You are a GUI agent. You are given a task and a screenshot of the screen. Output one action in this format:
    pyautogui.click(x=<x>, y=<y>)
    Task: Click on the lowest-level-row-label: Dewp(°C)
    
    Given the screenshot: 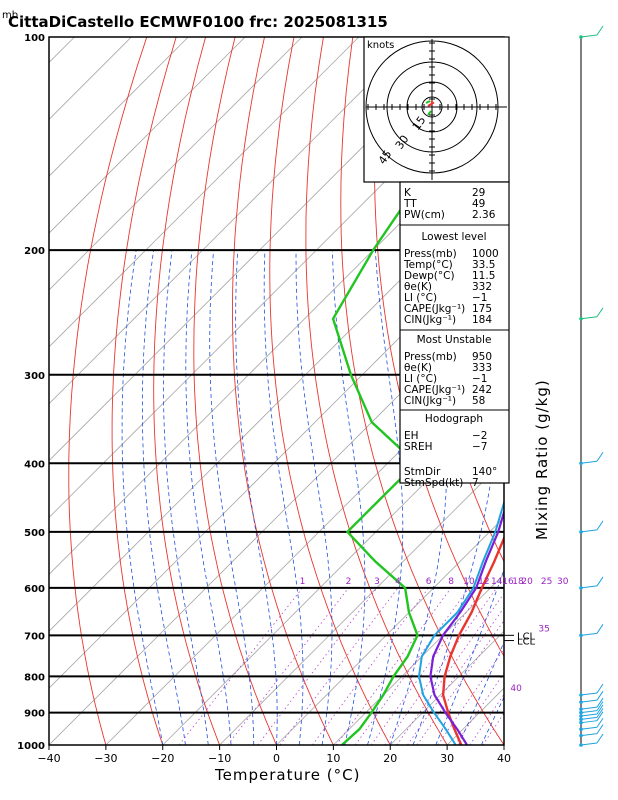 What is the action you would take?
    pyautogui.click(x=429, y=276)
    